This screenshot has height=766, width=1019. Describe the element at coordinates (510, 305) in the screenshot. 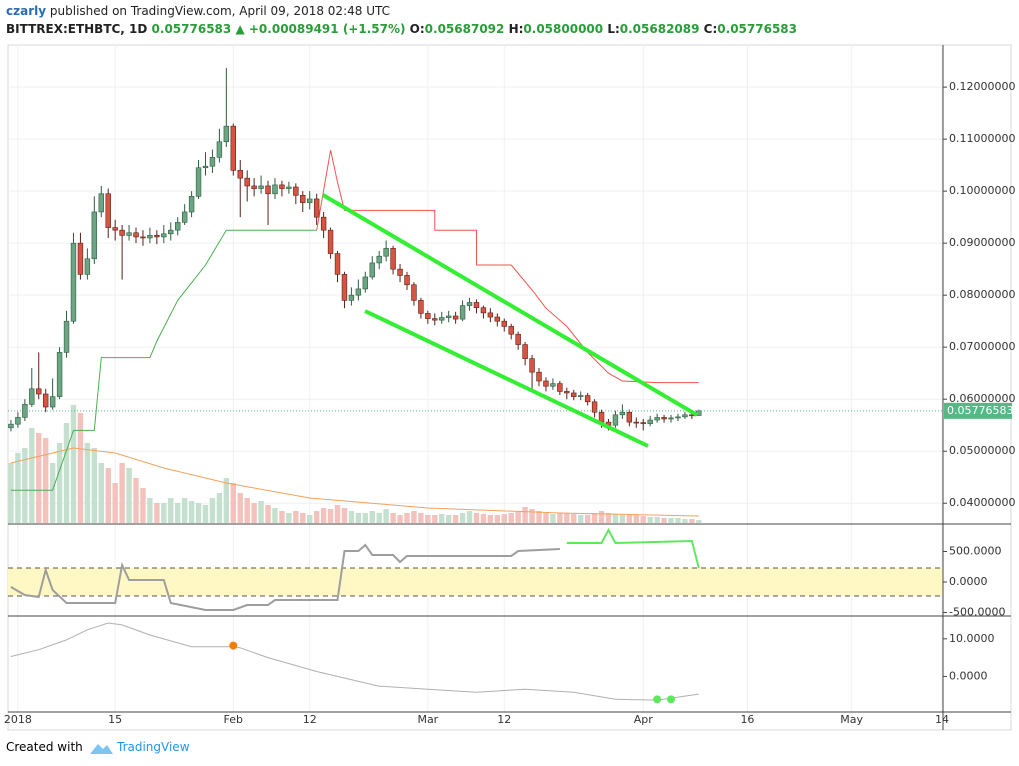

I see `trend-line` at that location.